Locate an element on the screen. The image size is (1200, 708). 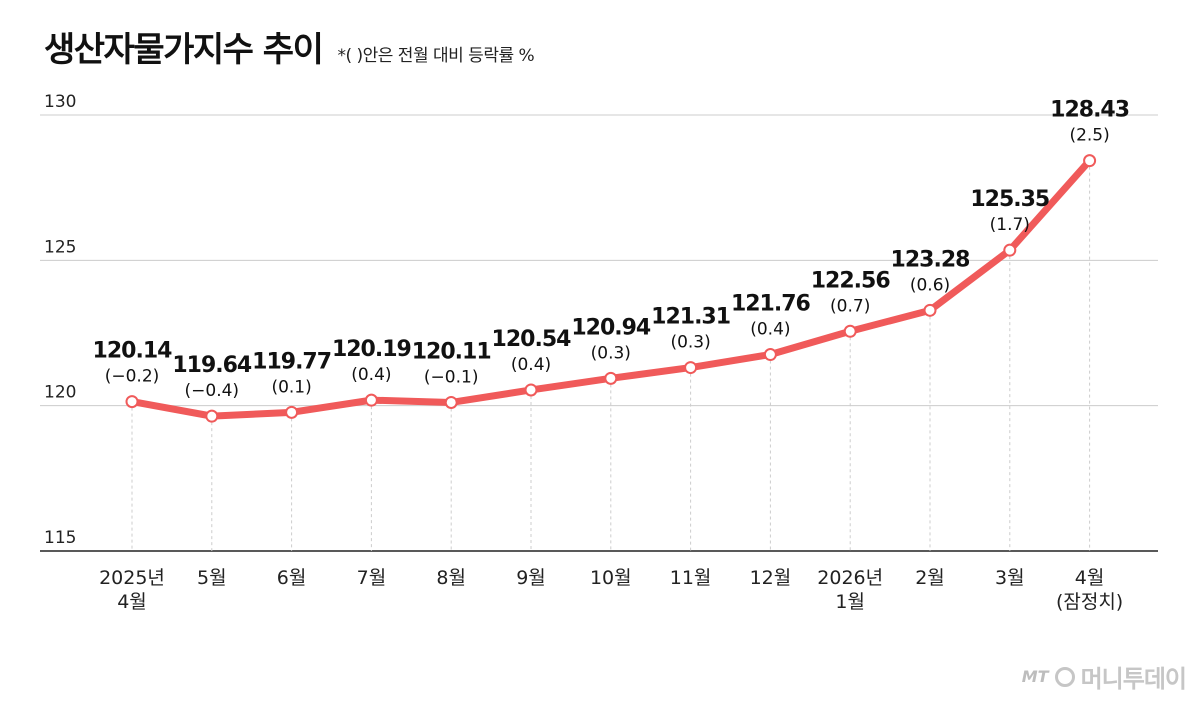
change-label: (2.5) is located at coordinates (1089, 136).